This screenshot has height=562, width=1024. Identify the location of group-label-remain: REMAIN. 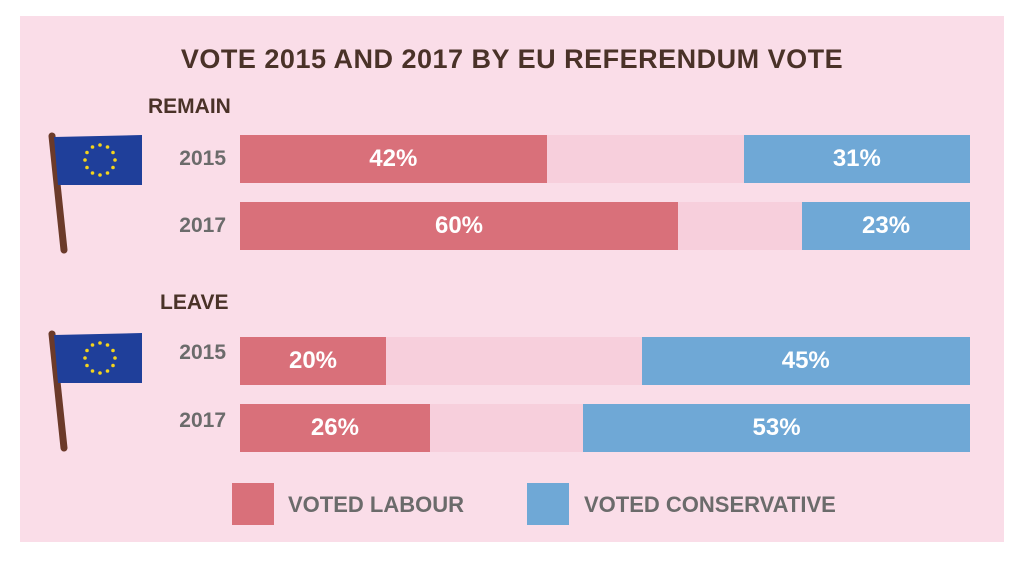
(189, 106).